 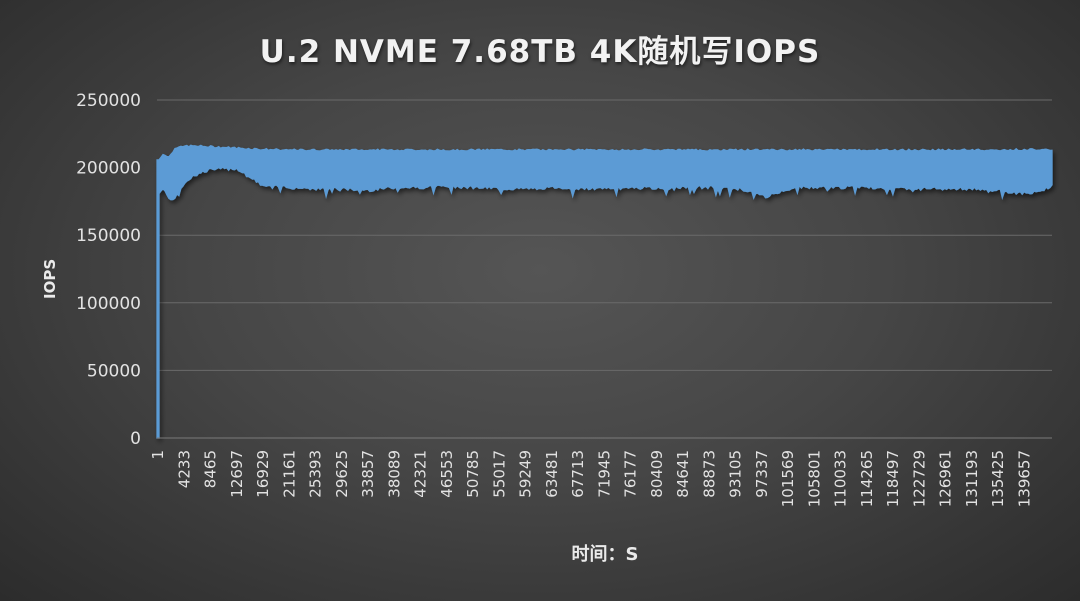 I want to click on x-axis-label: 时间：S, so click(x=605, y=554).